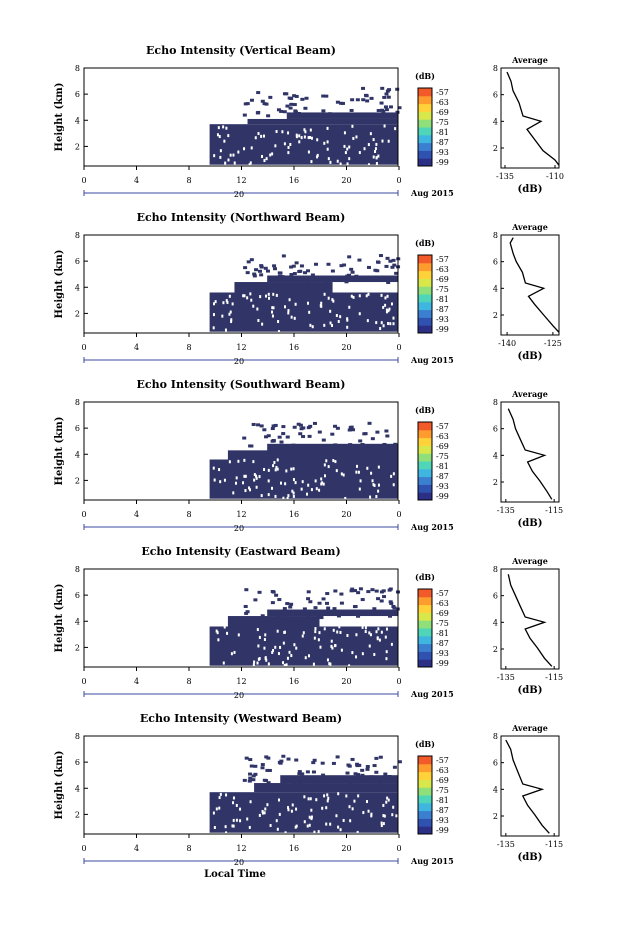 The width and height of the screenshot is (618, 929). What do you see at coordinates (241, 384) in the screenshot?
I see `chart-title: Echo Intensity (Southward Beam)` at bounding box center [241, 384].